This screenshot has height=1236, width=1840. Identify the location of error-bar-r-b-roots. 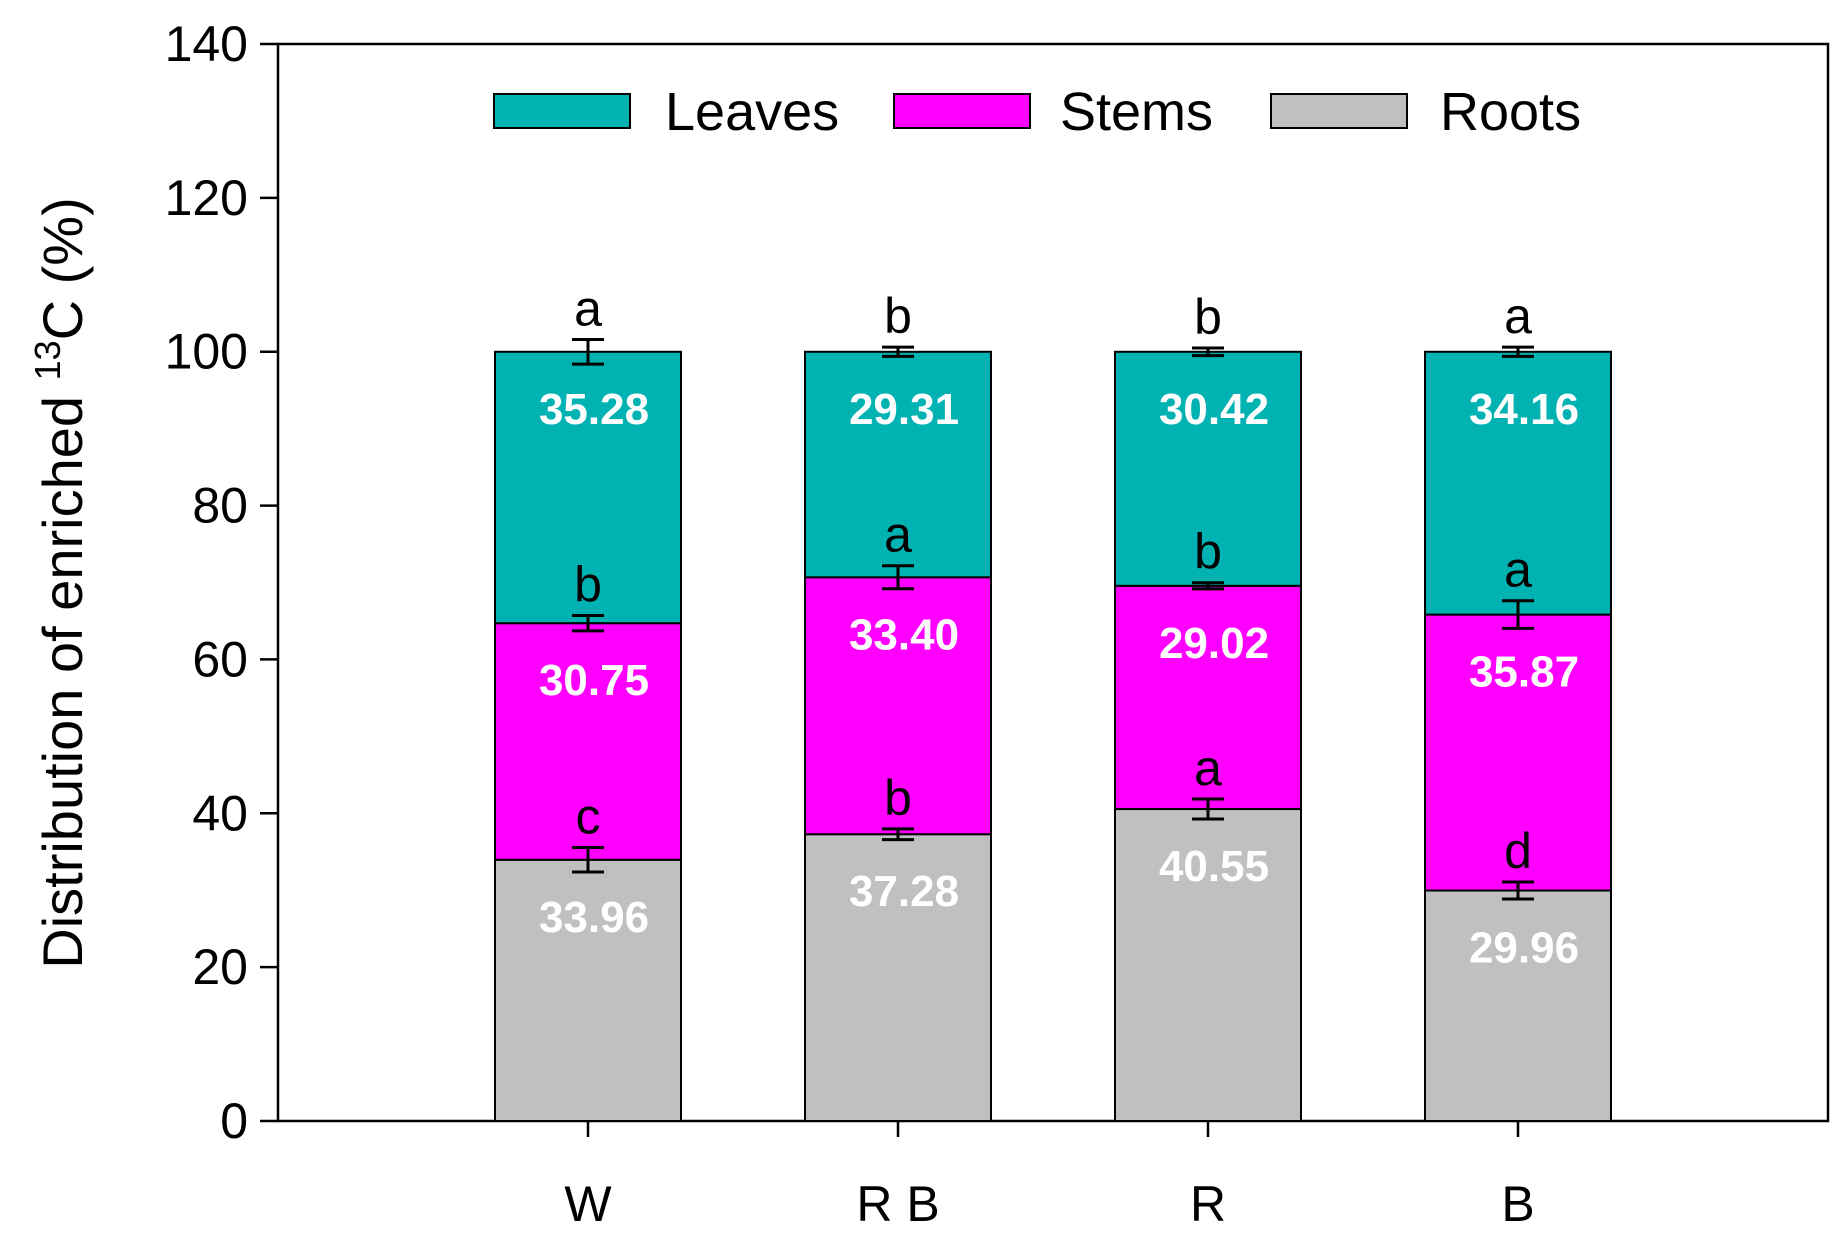
(898, 834).